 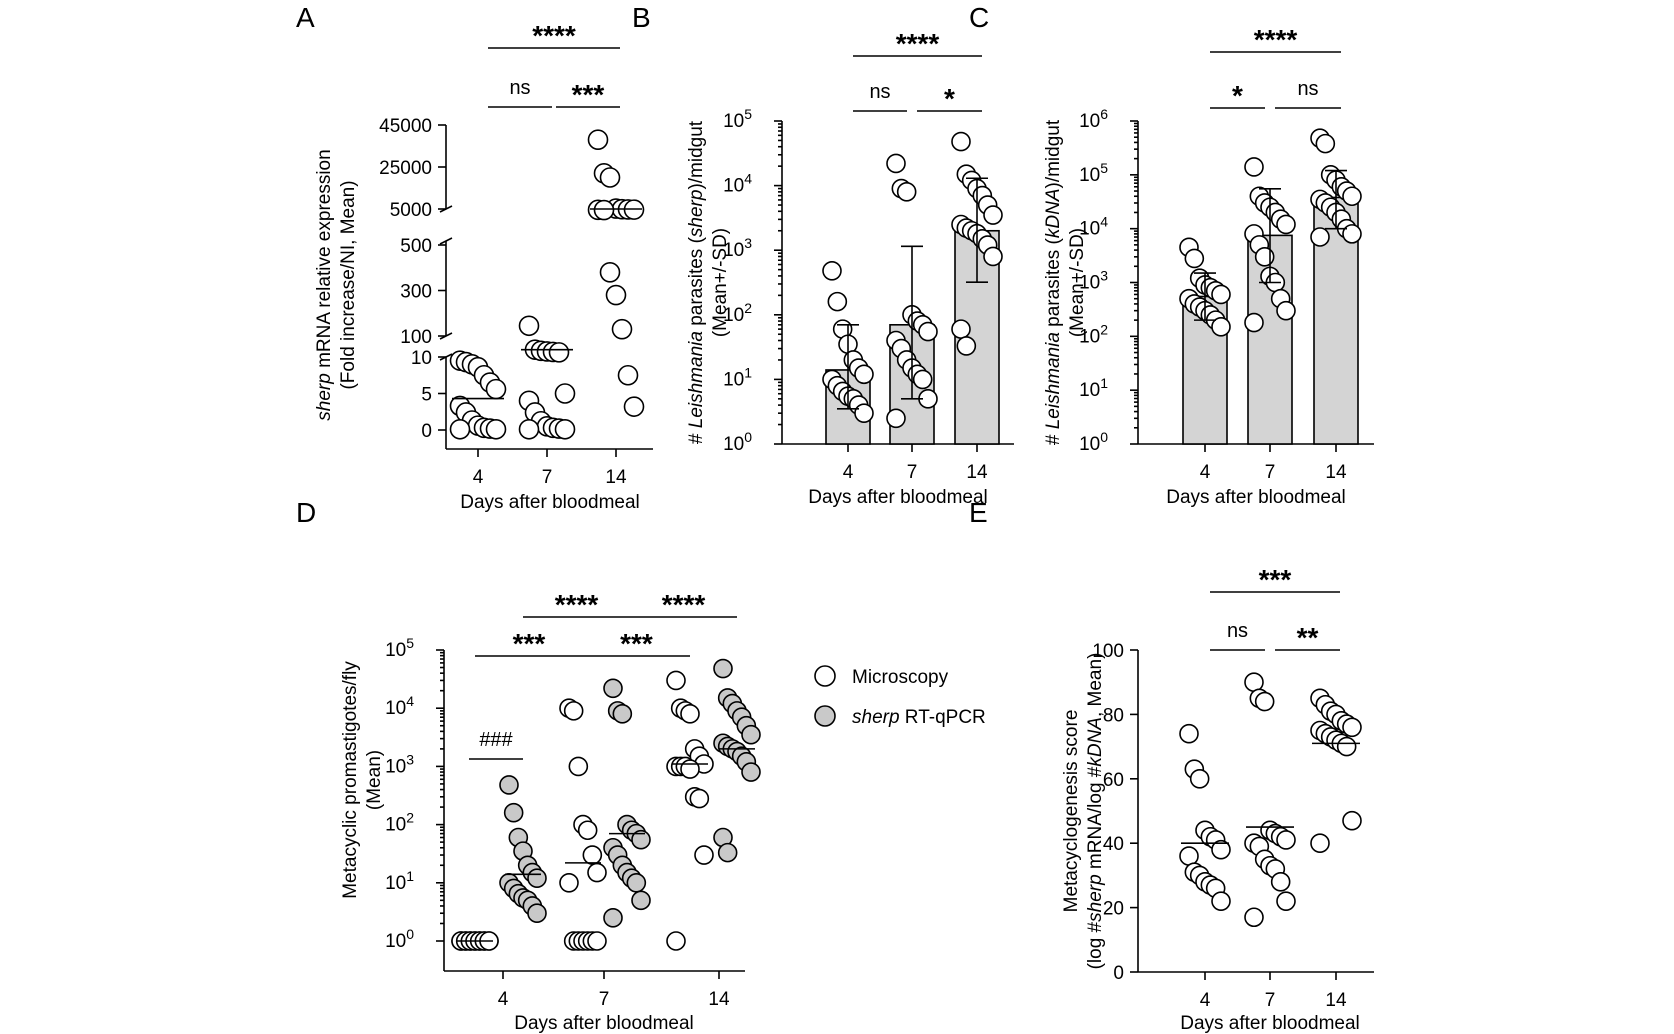 What do you see at coordinates (825, 716) in the screenshot?
I see `d-legend-sherp-marker` at bounding box center [825, 716].